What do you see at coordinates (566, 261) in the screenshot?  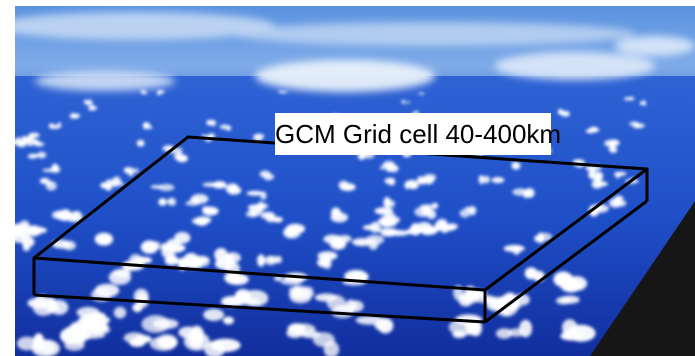 I see `grid-cell-edge-bottom-right` at bounding box center [566, 261].